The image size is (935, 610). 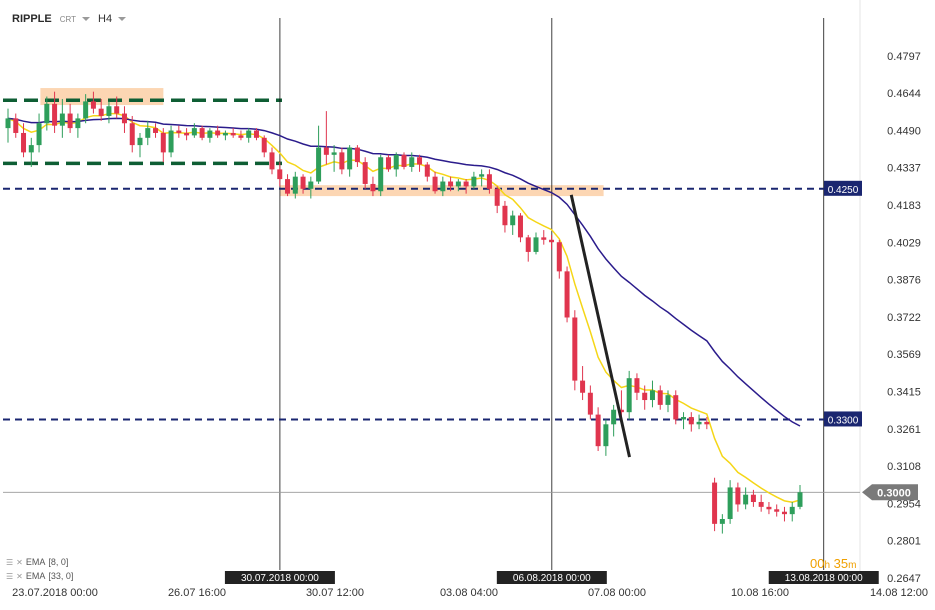 I want to click on instrument-type: CRT, so click(x=68, y=19).